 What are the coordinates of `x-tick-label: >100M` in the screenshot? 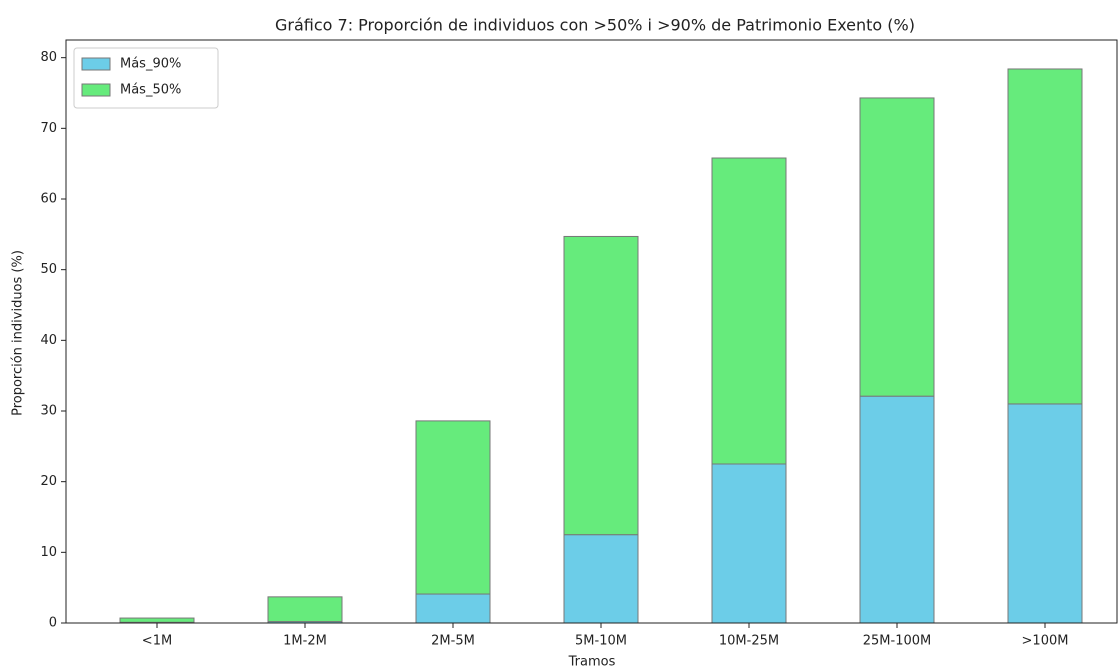 It's located at (1045, 641).